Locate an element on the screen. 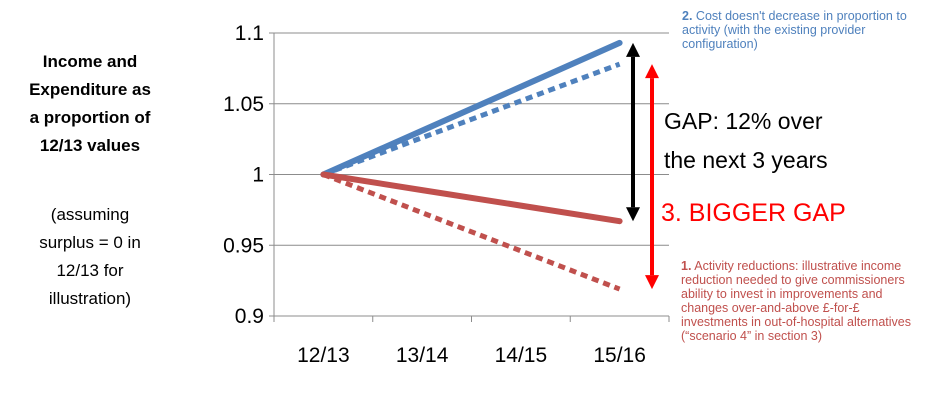  y-tick-label: 1 is located at coordinates (258, 175).